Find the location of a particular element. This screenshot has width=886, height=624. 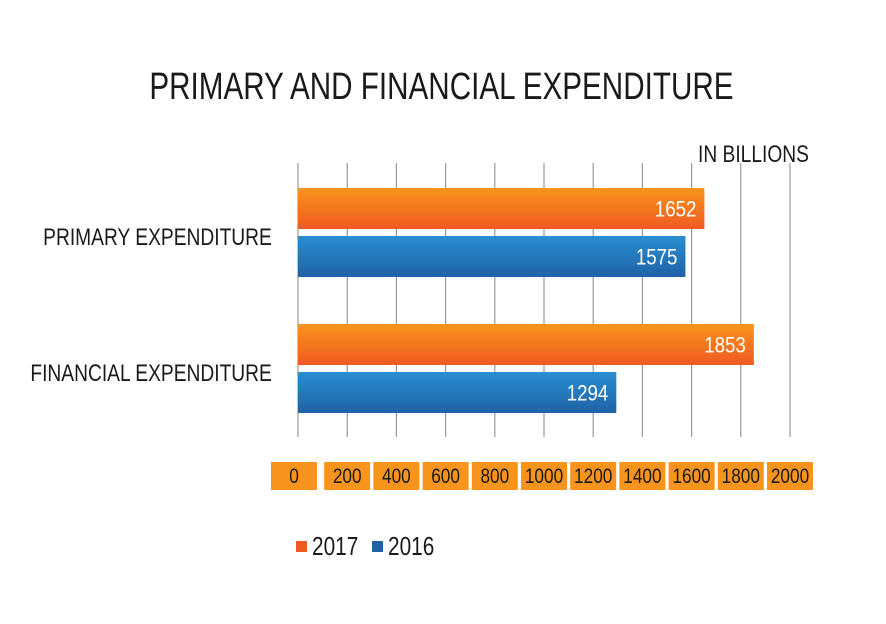

x-axis-ticks: 0 200 400 600 800 1000 1200 1400 1600 1800 2000 is located at coordinates (542, 476).